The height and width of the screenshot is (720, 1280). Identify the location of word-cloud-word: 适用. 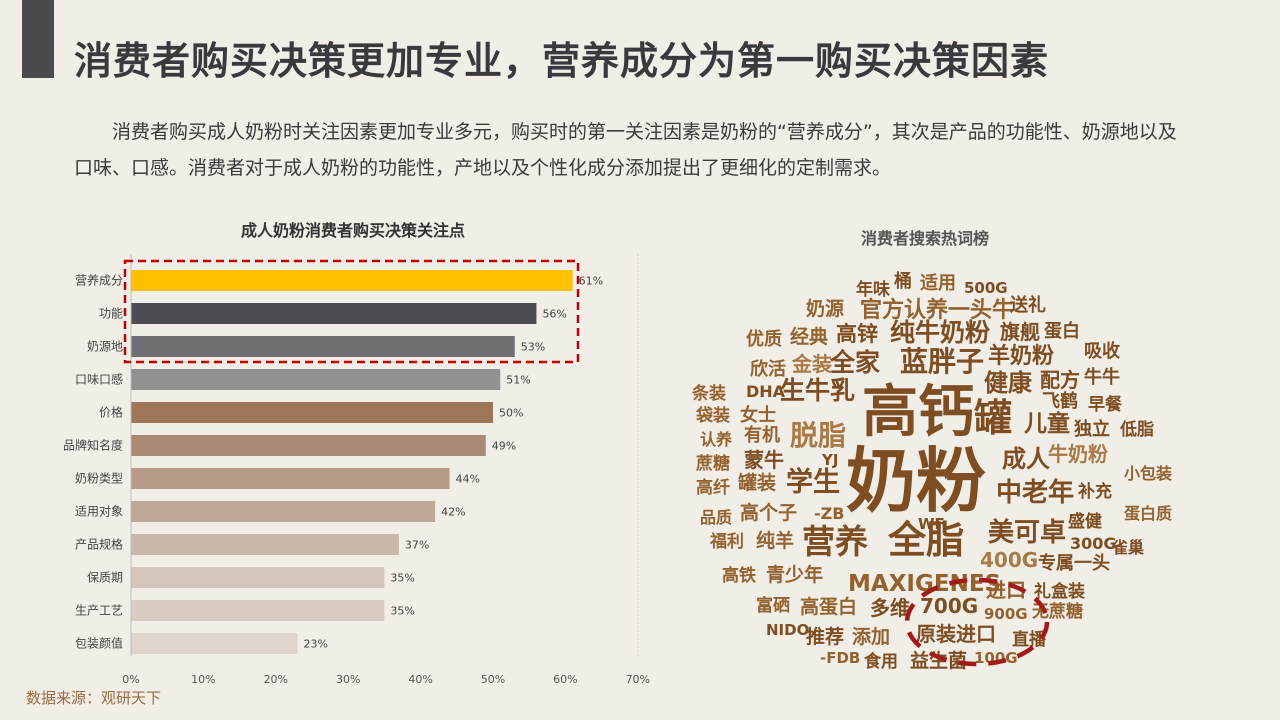
(938, 283).